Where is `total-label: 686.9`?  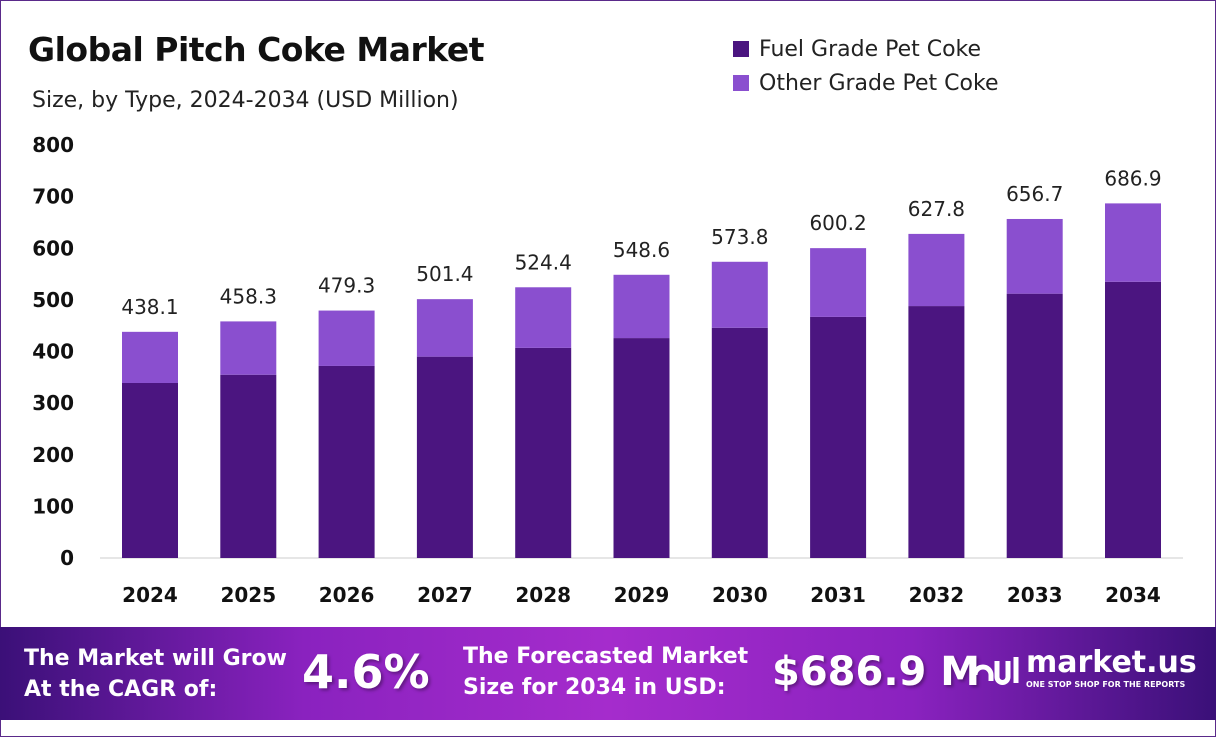
total-label: 686.9 is located at coordinates (1132, 178).